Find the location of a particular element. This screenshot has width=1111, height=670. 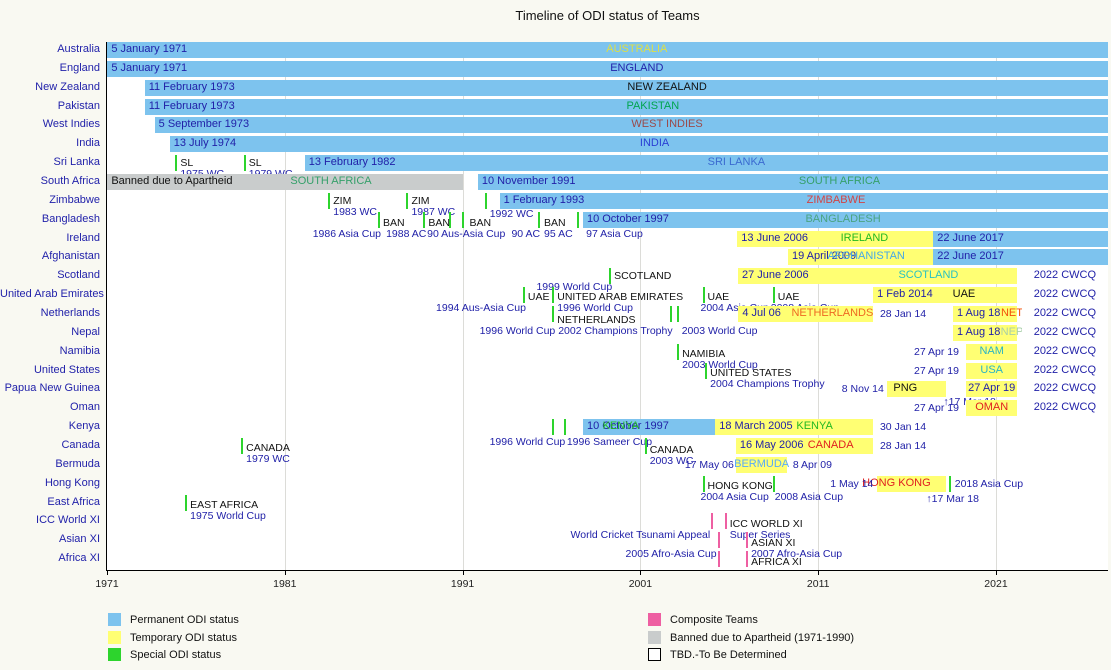

bar-united-arab-emirates: 2022 CWCQ is located at coordinates (1064, 295).